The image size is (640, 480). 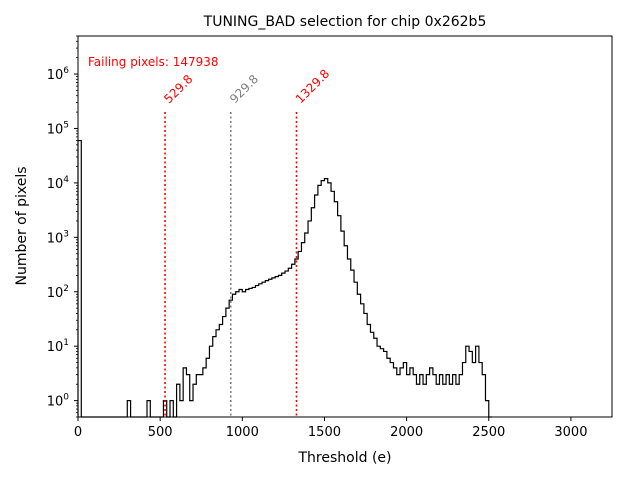 I want to click on x-tick-label: 1000, so click(x=242, y=432).